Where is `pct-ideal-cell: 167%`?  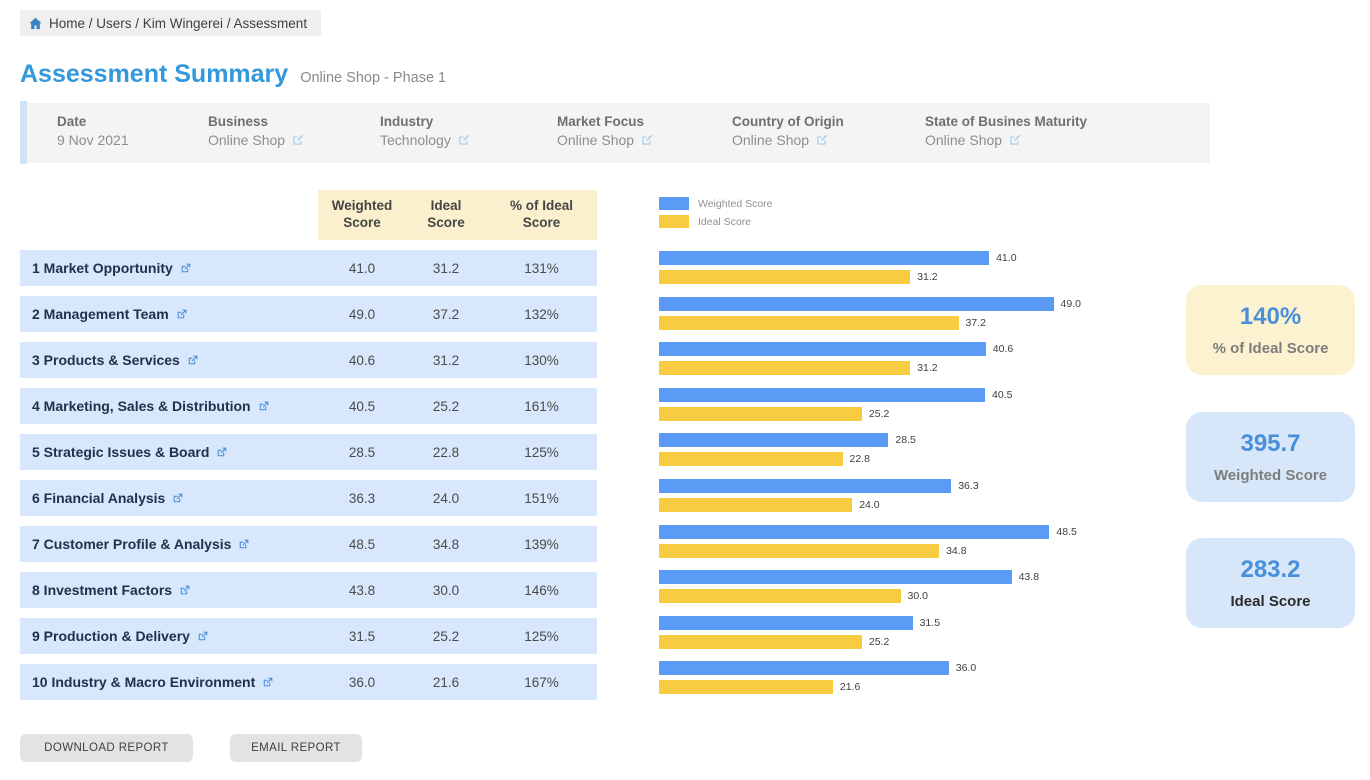
pct-ideal-cell: 167% is located at coordinates (541, 682).